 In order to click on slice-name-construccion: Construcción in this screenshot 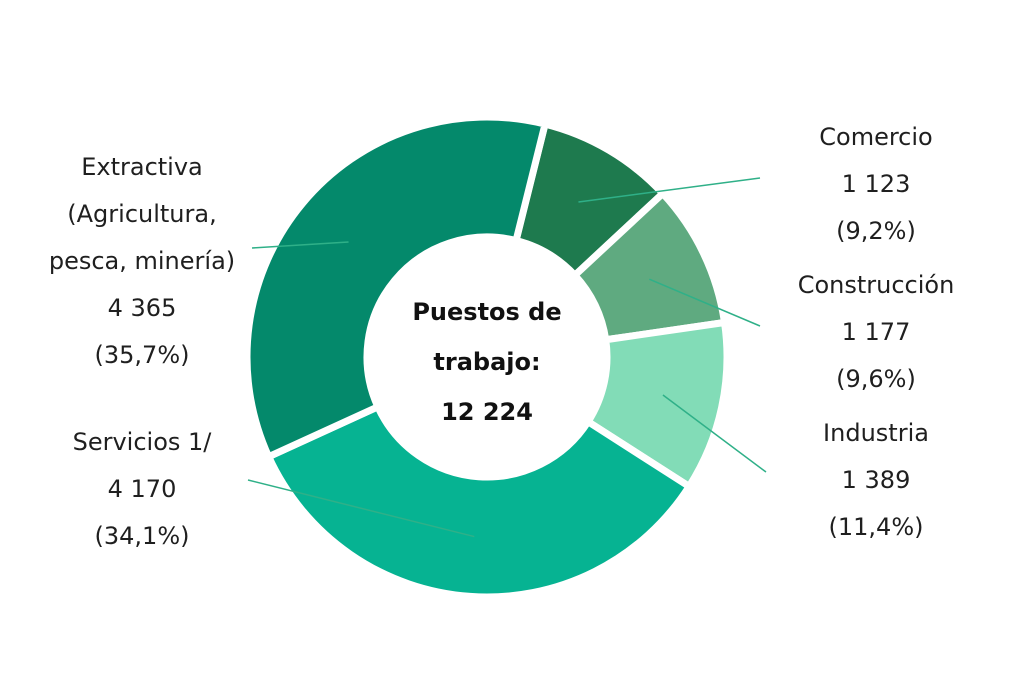, I will do `click(876, 285)`.